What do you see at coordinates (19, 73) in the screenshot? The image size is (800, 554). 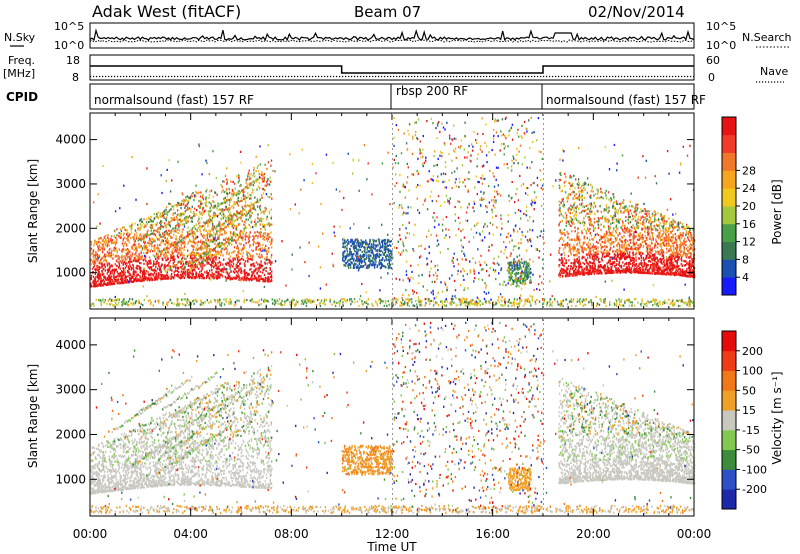 I see `freq-unit: [MHz]` at bounding box center [19, 73].